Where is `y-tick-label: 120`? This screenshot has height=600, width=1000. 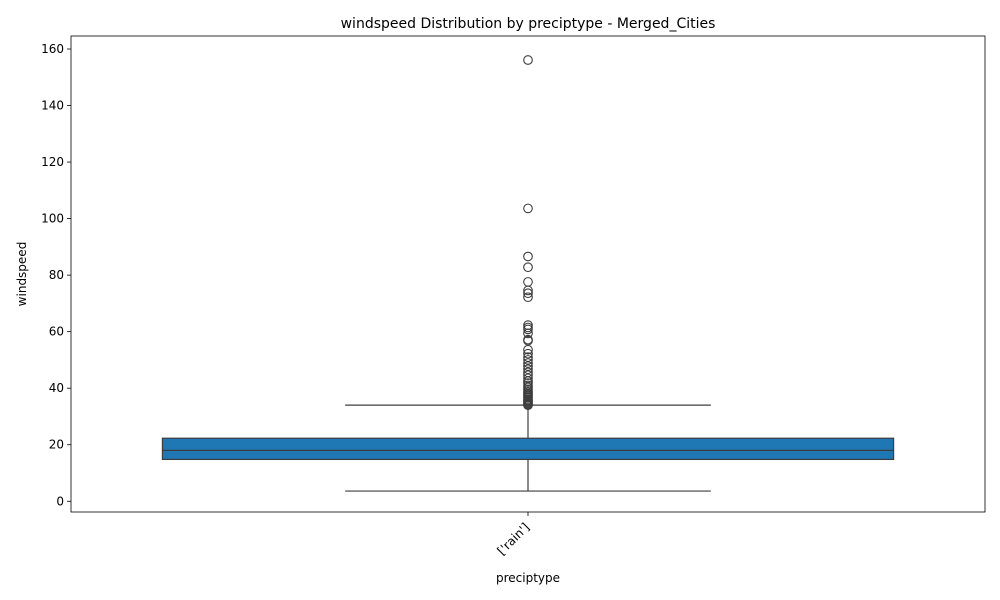
y-tick-label: 120 is located at coordinates (52, 162).